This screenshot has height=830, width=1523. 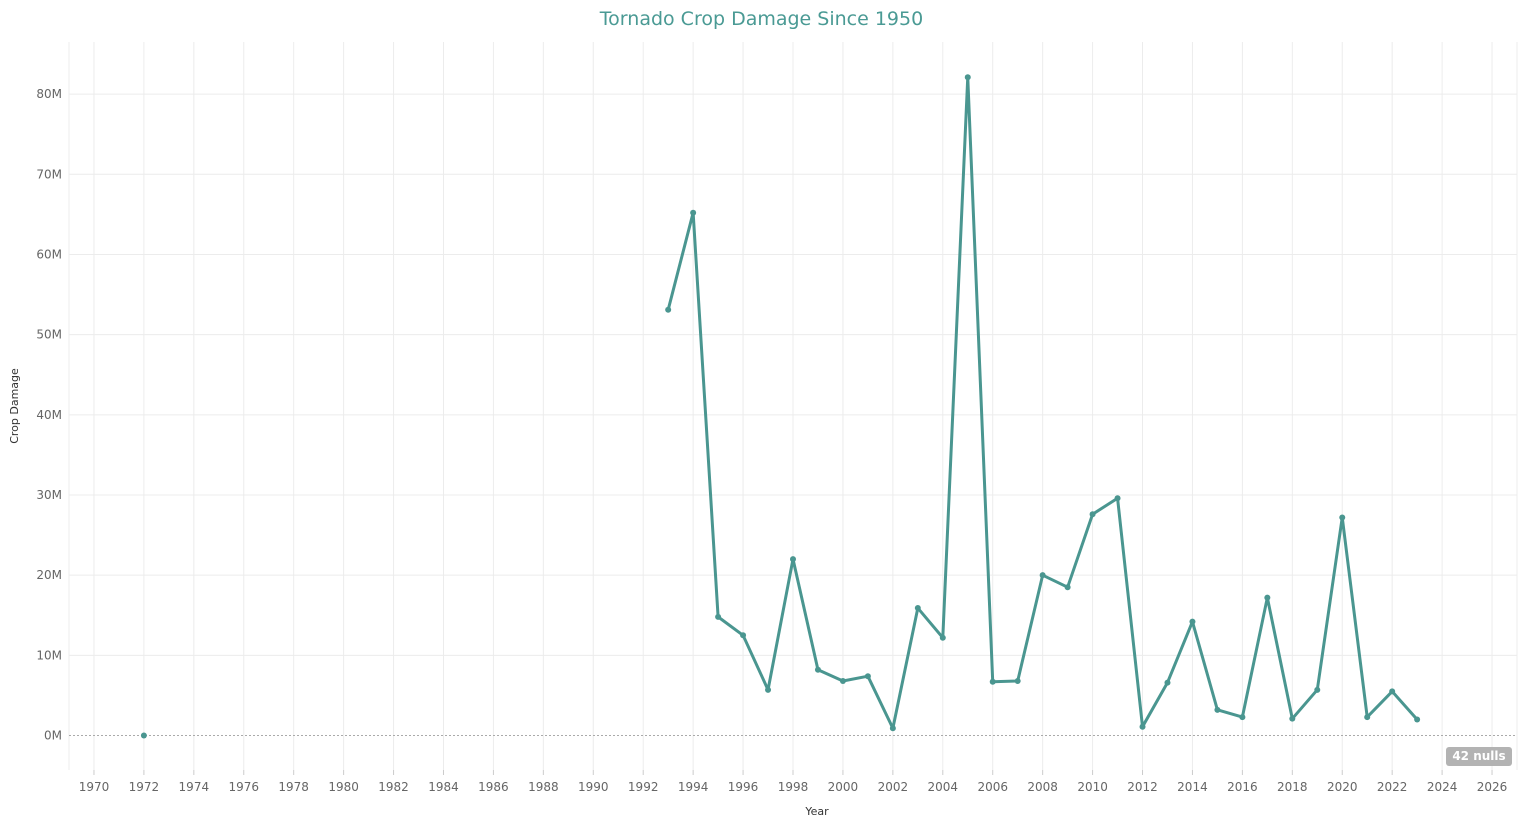 I want to click on y-tick-label: 80M, so click(x=49, y=94).